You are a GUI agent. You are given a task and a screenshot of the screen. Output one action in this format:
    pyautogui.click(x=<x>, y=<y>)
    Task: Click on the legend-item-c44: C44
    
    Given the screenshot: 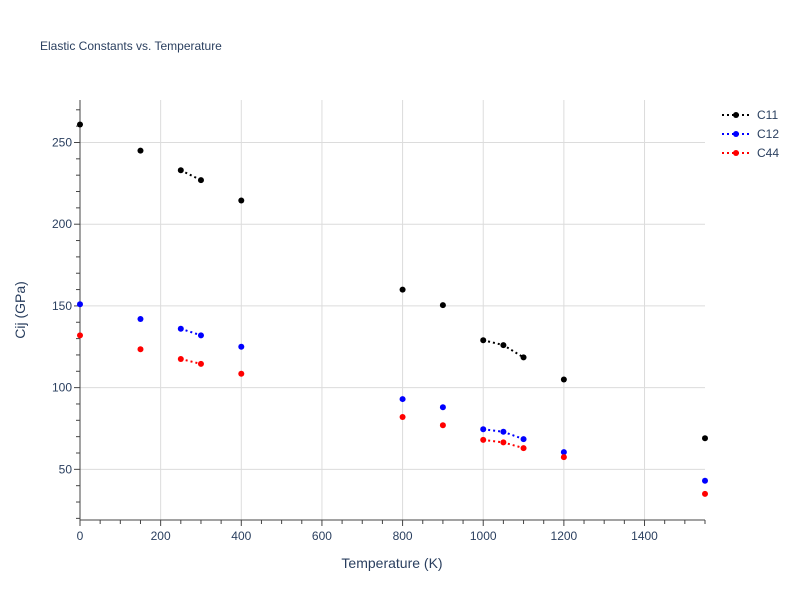 What is the action you would take?
    pyautogui.click(x=750, y=153)
    